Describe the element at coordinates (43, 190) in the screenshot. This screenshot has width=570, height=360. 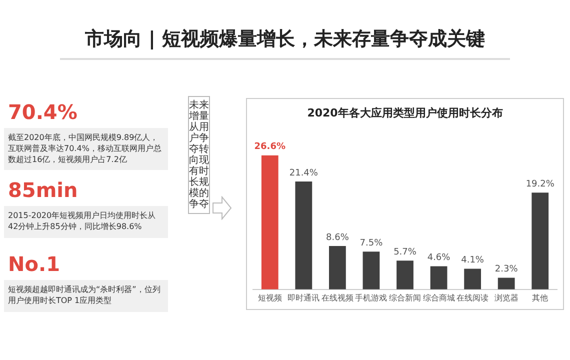
I see `text: 85min` at that location.